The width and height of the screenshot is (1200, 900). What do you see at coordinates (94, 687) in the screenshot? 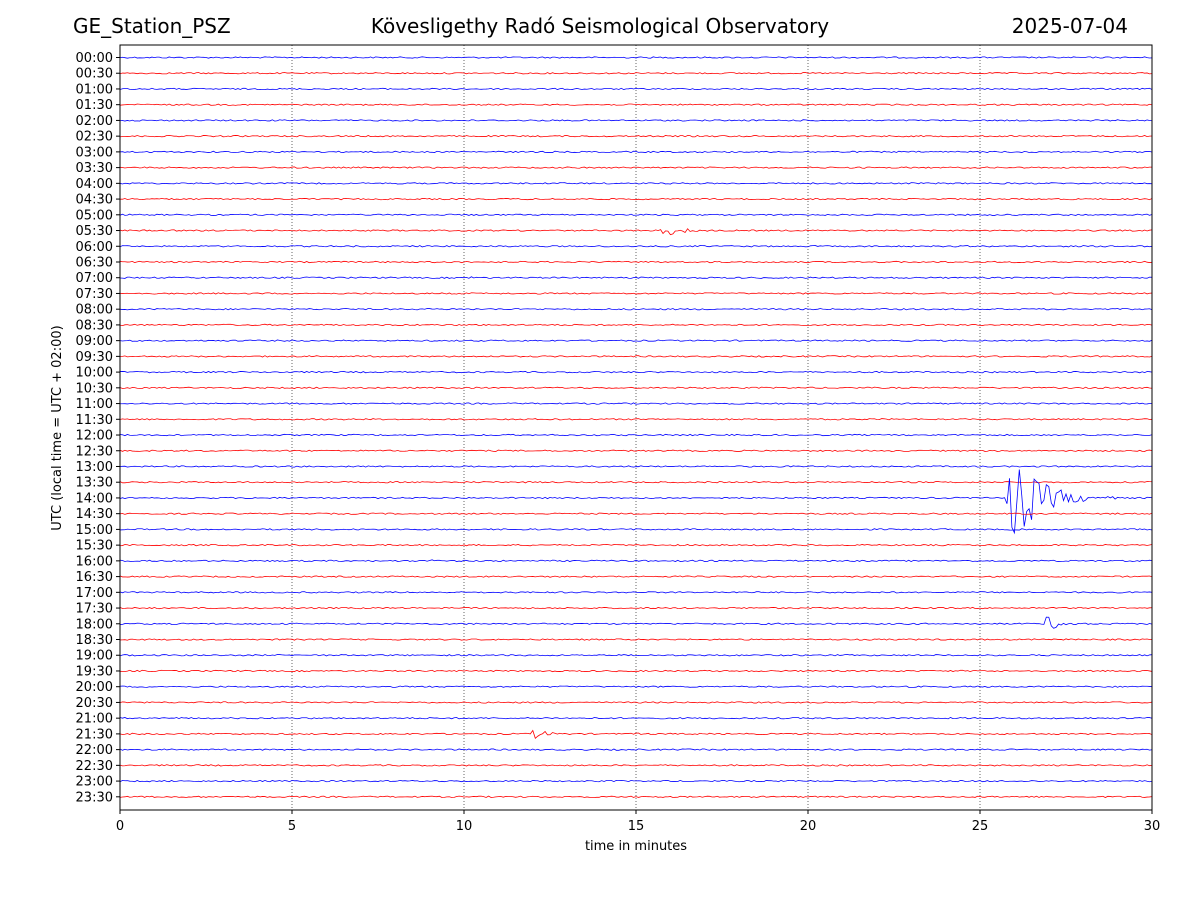
I see `y-tick-label: 20:00` at bounding box center [94, 687].